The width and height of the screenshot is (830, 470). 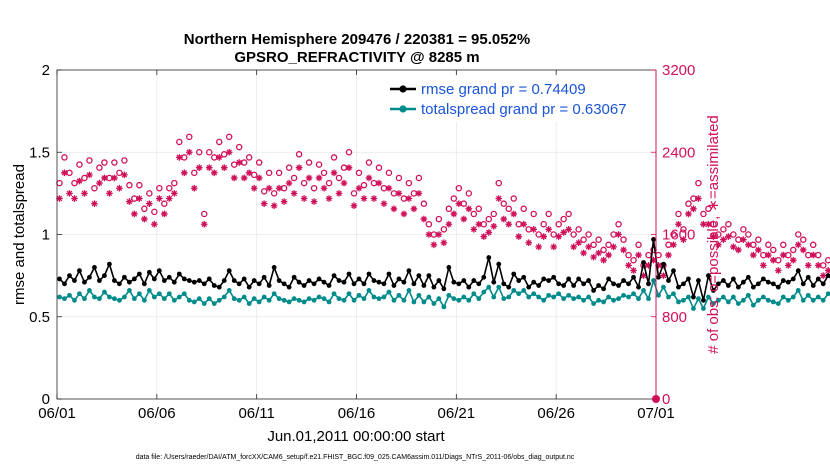 I want to click on legend-rmse-label: rmse grand pr = 0.74409, so click(x=503, y=89).